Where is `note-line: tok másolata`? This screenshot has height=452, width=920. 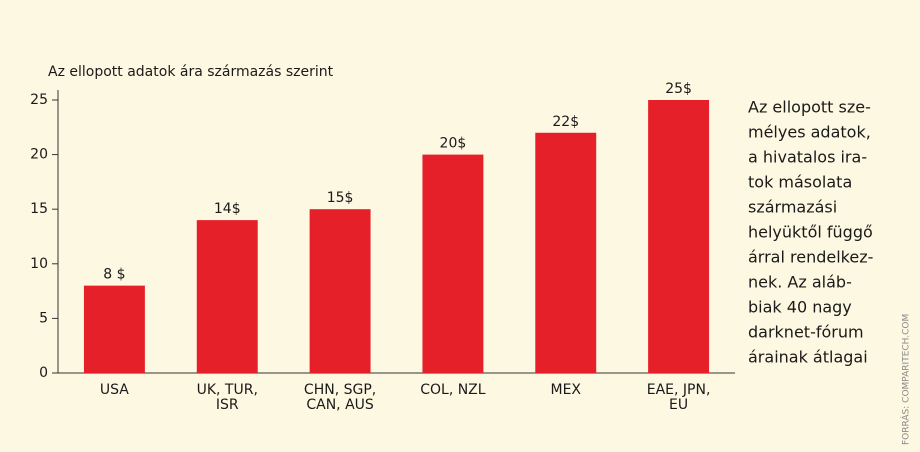 note-line: tok másolata is located at coordinates (800, 182).